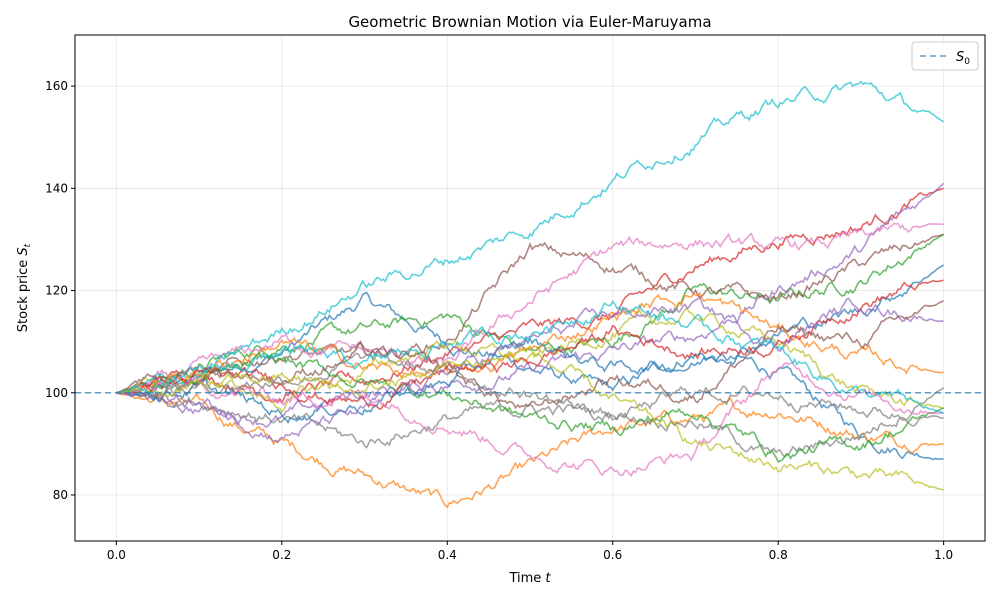 This screenshot has height=600, width=1000. What do you see at coordinates (778, 555) in the screenshot?
I see `x-tick-label: 0.8` at bounding box center [778, 555].